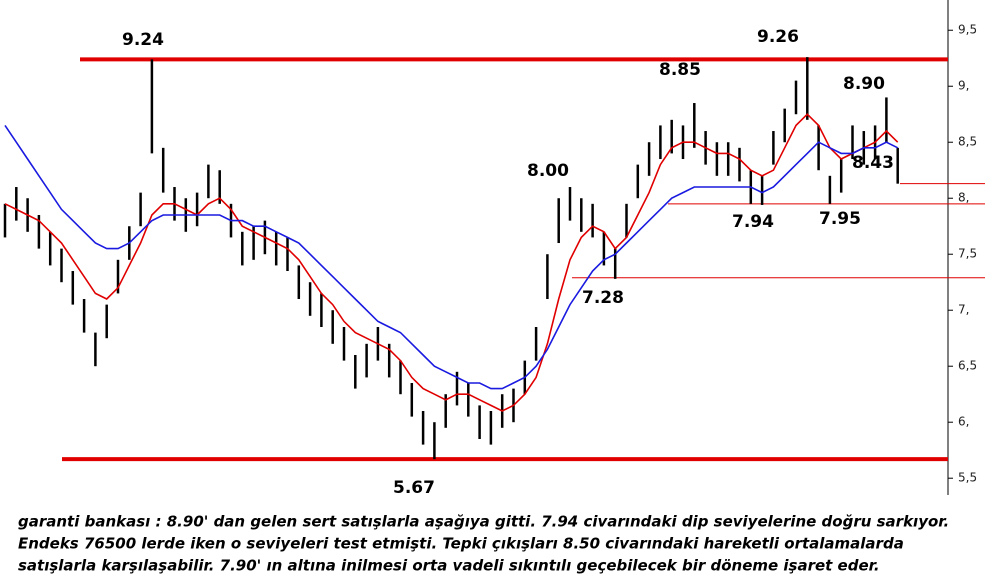 The height and width of the screenshot is (584, 1000). I want to click on annotation: 8.90, so click(864, 84).